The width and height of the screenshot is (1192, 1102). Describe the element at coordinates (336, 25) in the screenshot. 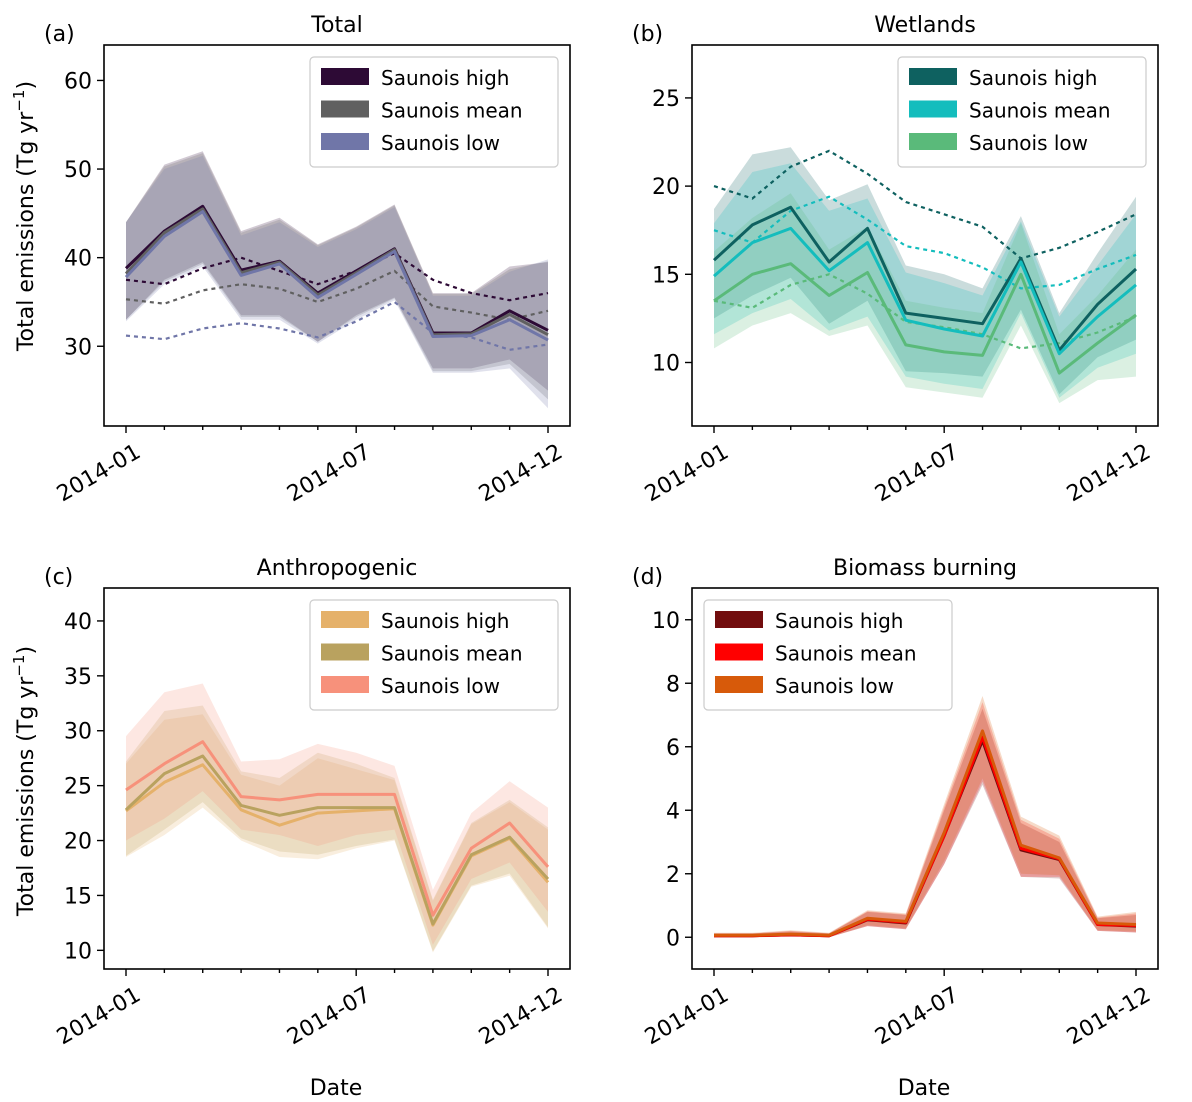

I see `panel-title: Total` at that location.